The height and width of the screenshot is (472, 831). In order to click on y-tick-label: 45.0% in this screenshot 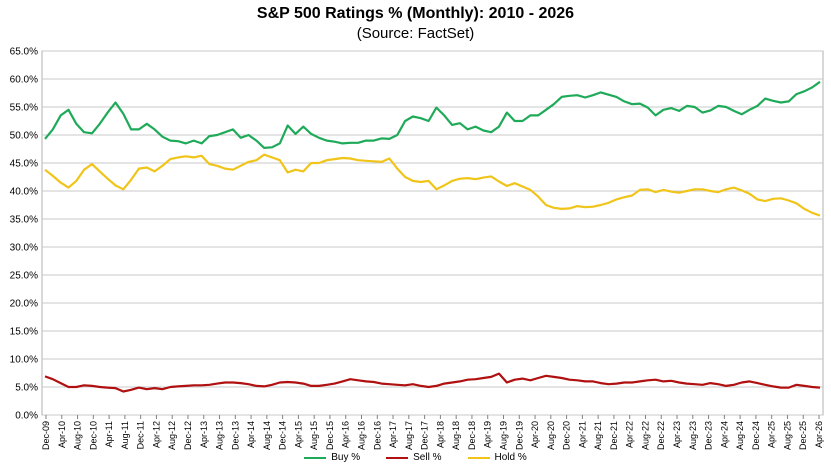, I will do `click(24, 164)`.